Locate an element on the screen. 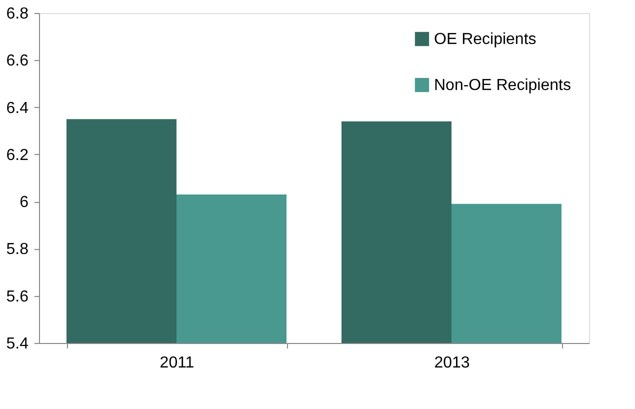 The width and height of the screenshot is (635, 409). y-tick-label: 5.6 is located at coordinates (17, 297).